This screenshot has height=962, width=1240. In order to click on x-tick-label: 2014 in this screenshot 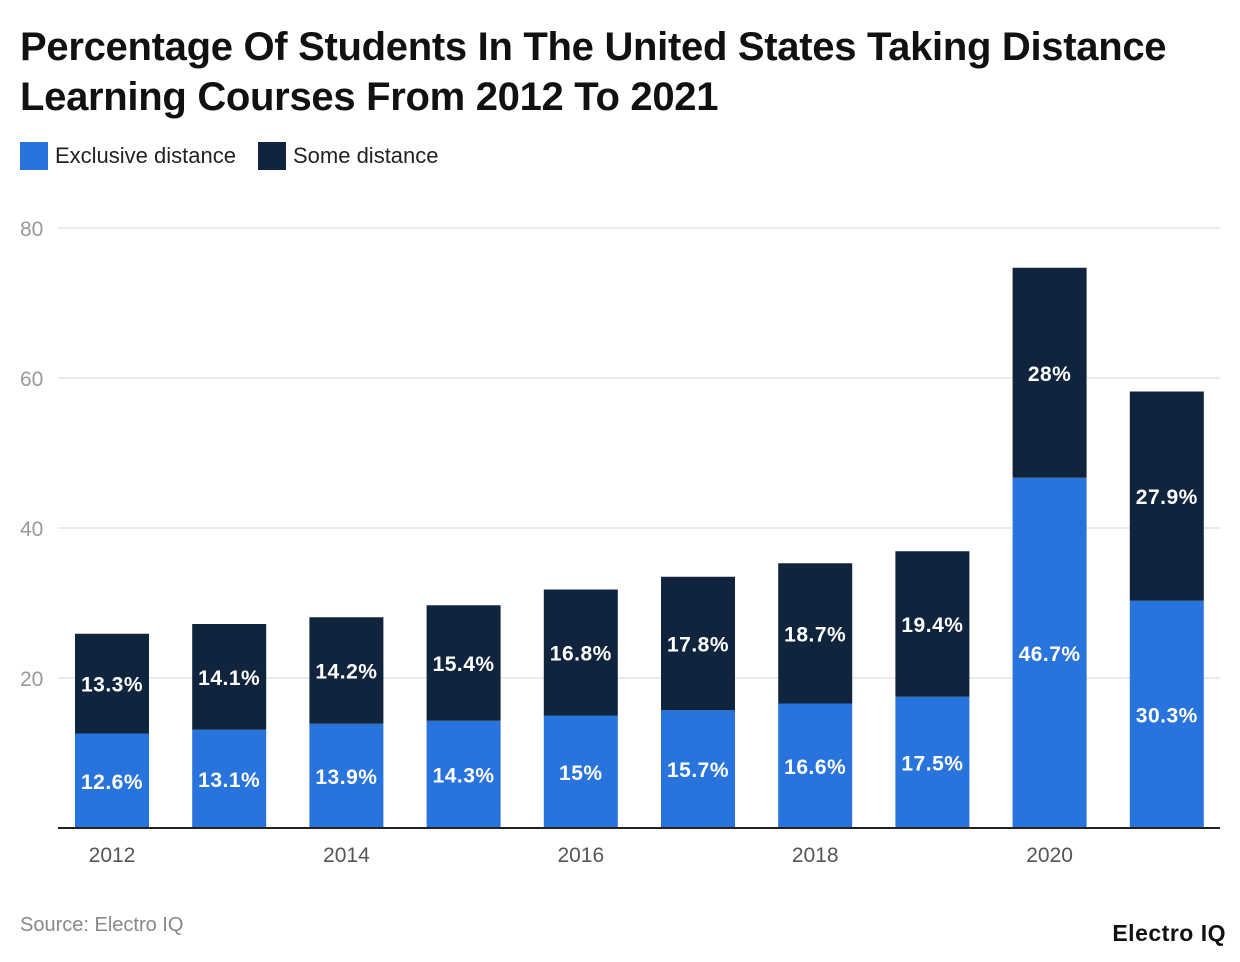, I will do `click(346, 855)`.